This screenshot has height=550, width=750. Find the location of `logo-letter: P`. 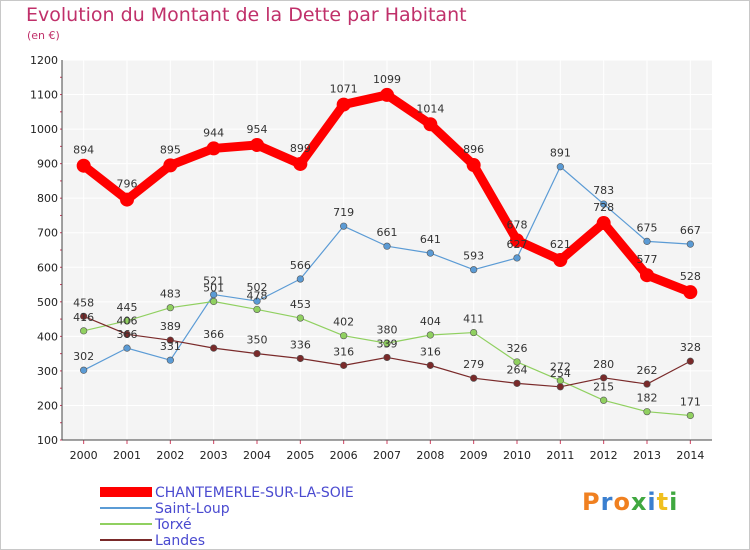

logo-letter: P is located at coordinates (591, 502).